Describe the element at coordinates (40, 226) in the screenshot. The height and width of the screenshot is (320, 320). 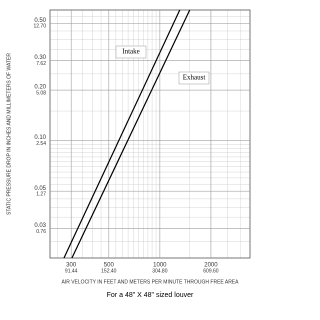
I see `y-tick-label: 0.03` at that location.